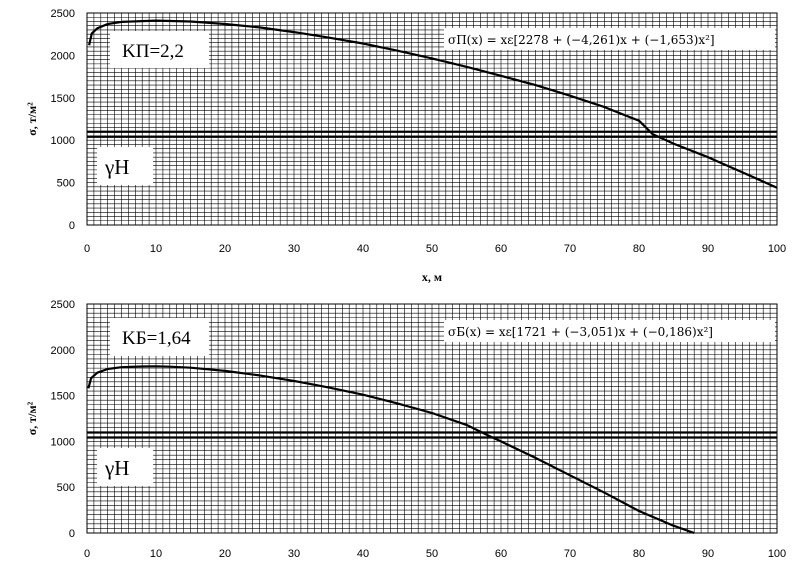  Describe the element at coordinates (156, 338) in the screenshot. I see `k-label: KБ=1,64` at that location.